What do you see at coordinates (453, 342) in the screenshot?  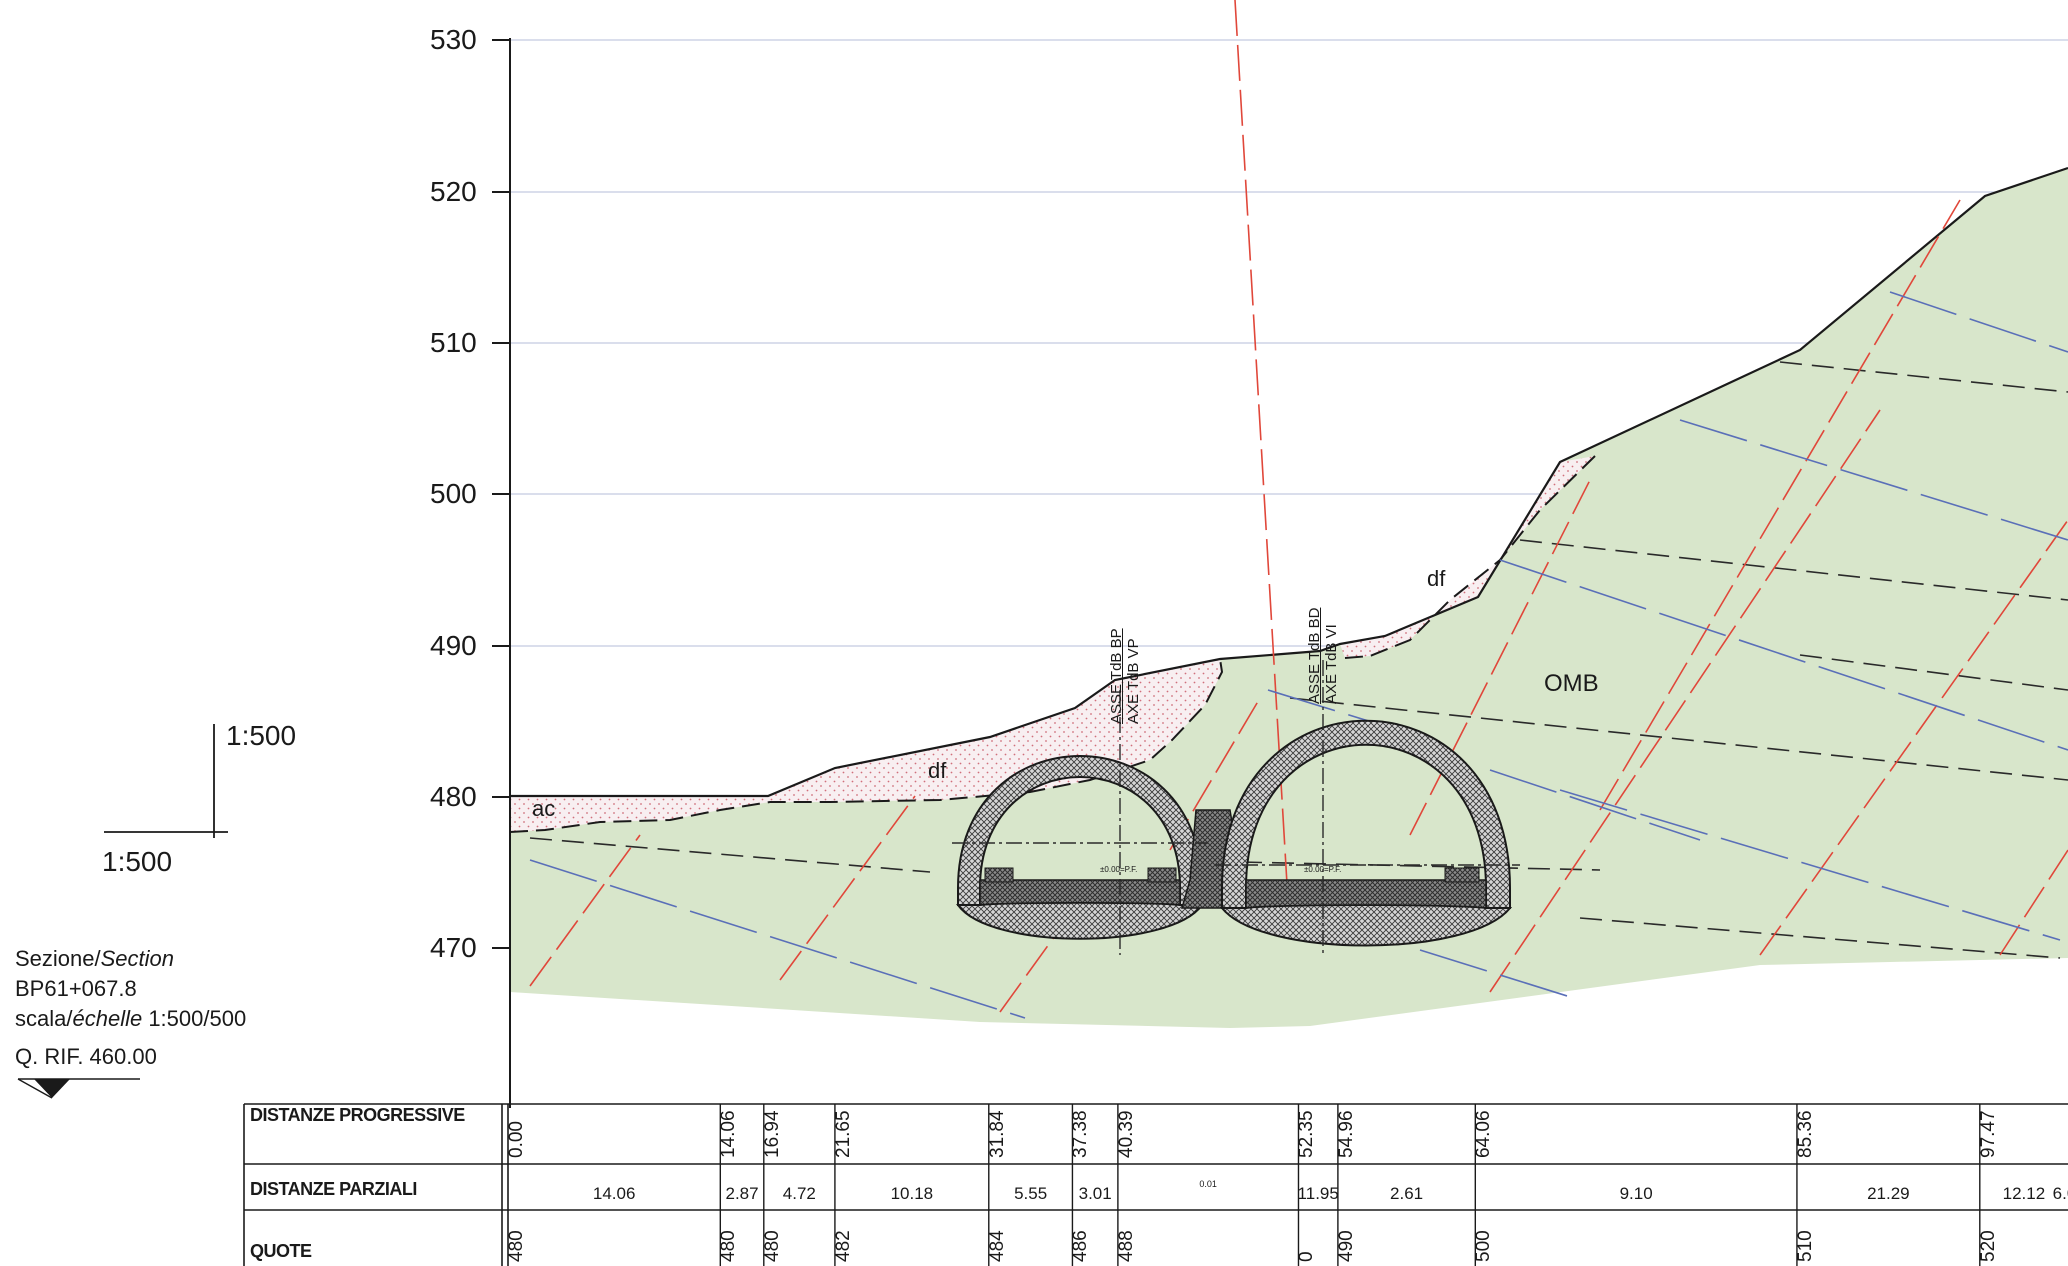 I see `y-tick-label-510: 510` at bounding box center [453, 342].